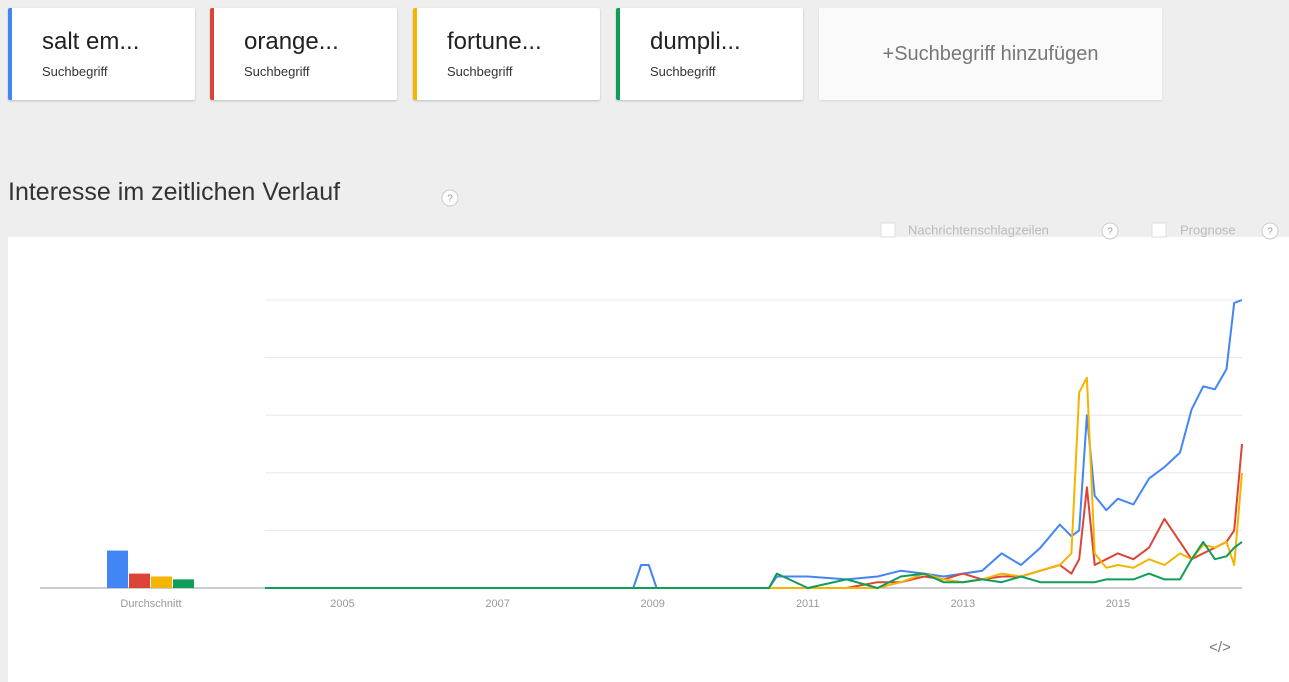 The height and width of the screenshot is (682, 1289). I want to click on option-label: Prognose, so click(1208, 229).